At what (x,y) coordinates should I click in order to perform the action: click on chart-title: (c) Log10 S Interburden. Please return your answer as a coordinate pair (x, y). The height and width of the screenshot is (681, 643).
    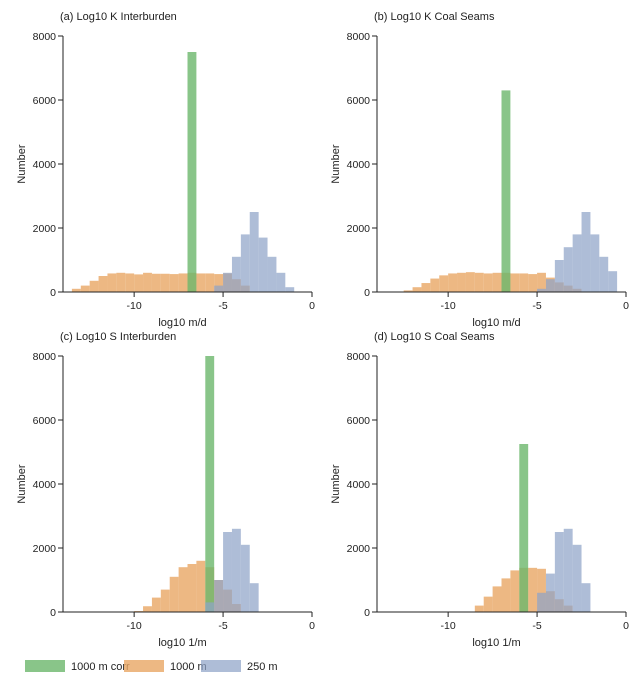
    Looking at the image, I should click on (118, 337).